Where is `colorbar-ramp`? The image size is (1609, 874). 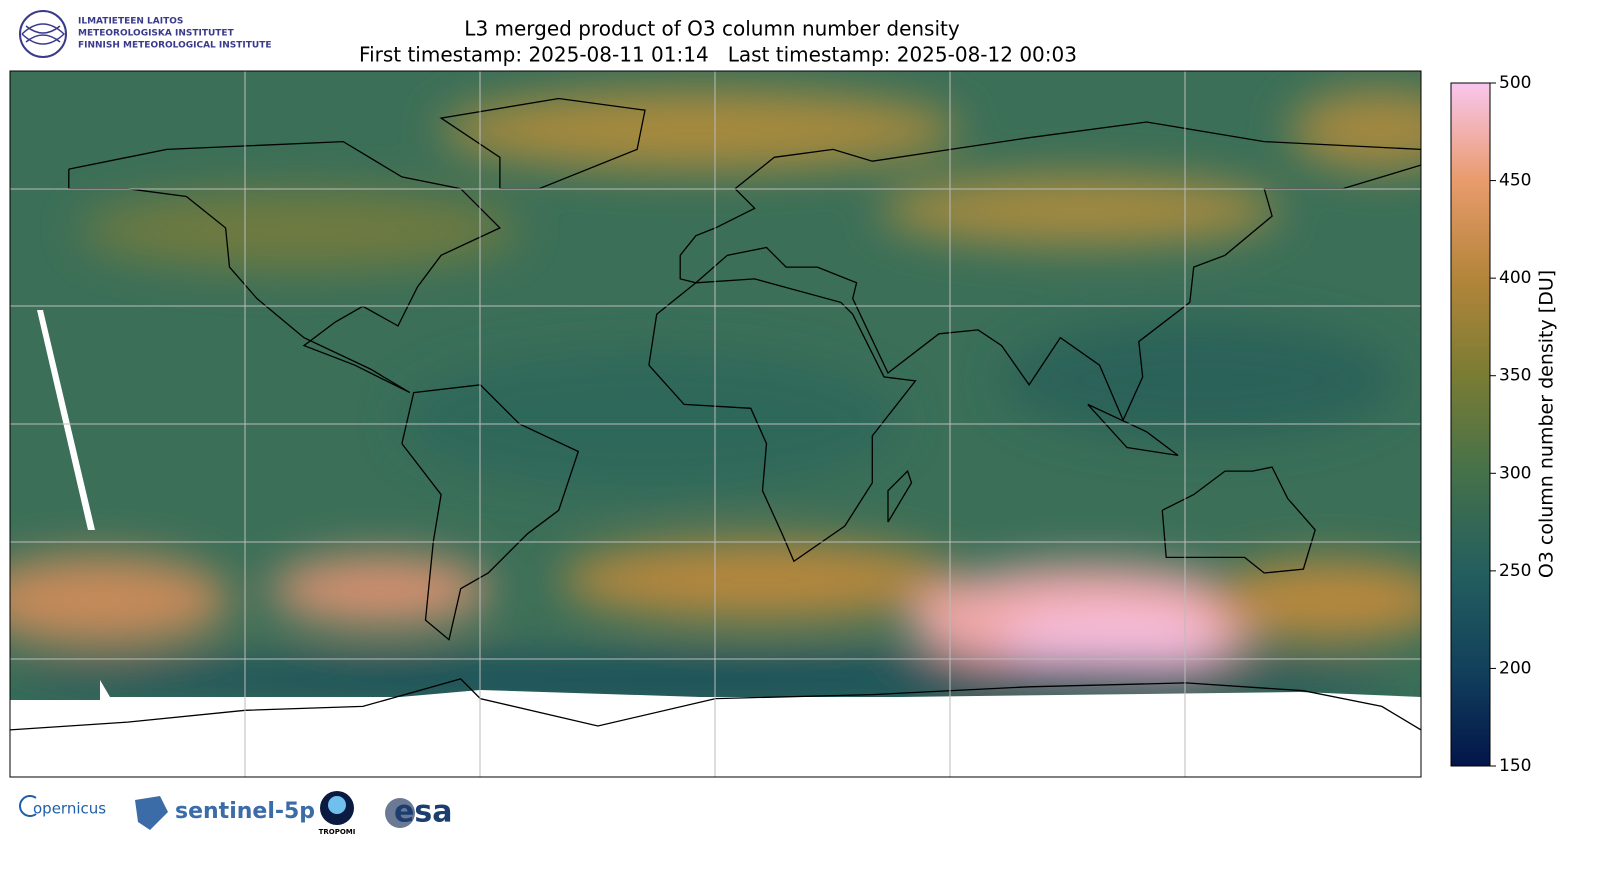 colorbar-ramp is located at coordinates (1470, 424).